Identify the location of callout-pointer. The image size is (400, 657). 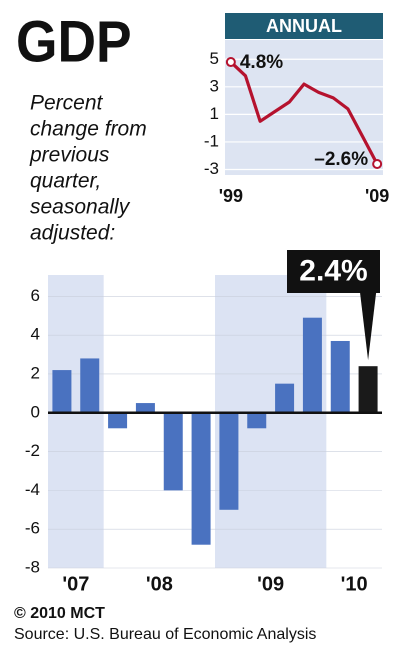
(368, 327).